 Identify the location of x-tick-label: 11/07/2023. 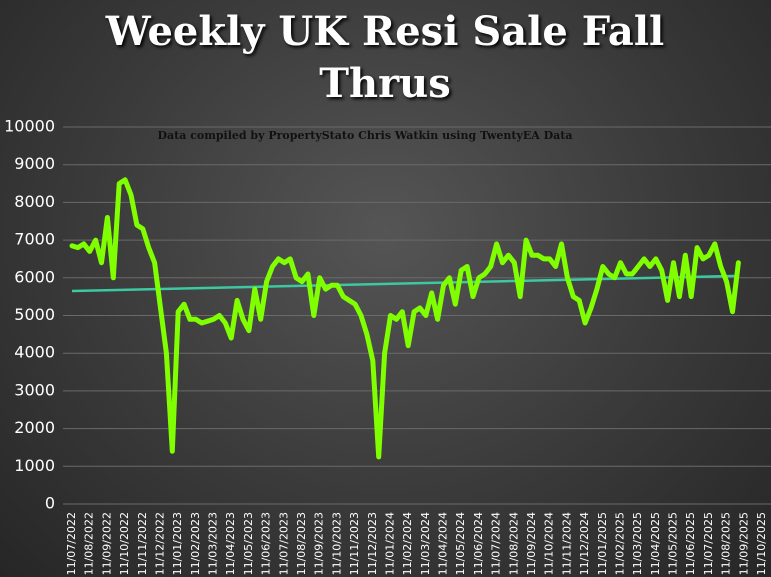
(283, 543).